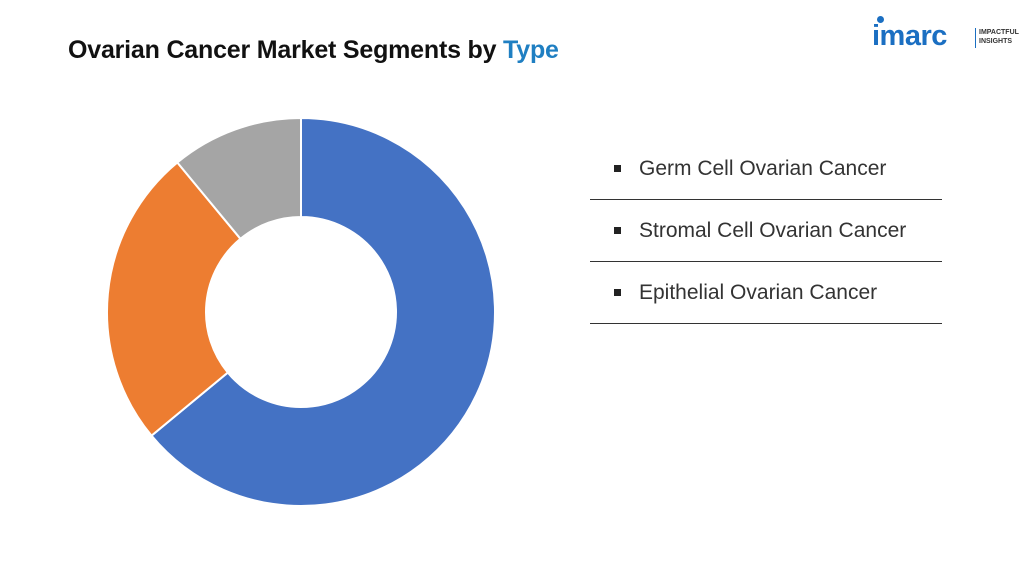 This screenshot has width=1024, height=576. I want to click on imarc-logo: imarc IMPACTFUL INSIGHTS, so click(947, 34).